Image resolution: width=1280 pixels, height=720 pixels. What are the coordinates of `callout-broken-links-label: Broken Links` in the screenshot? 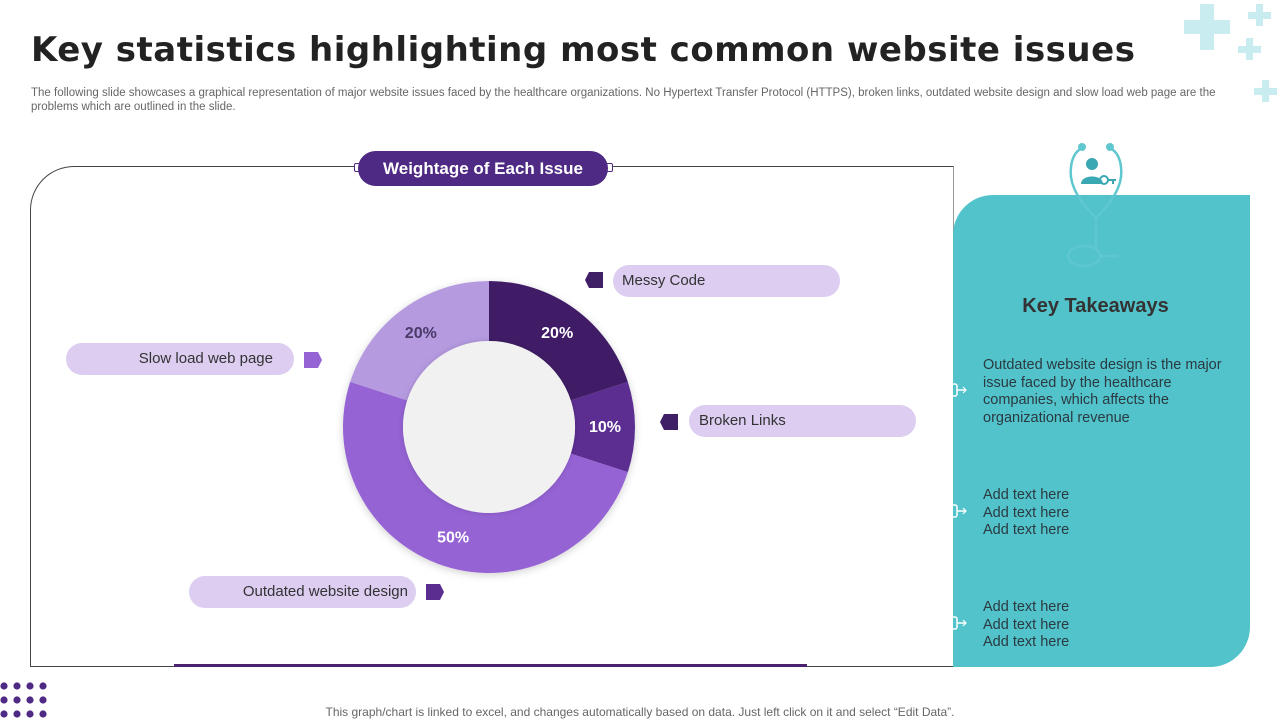 It's located at (742, 420).